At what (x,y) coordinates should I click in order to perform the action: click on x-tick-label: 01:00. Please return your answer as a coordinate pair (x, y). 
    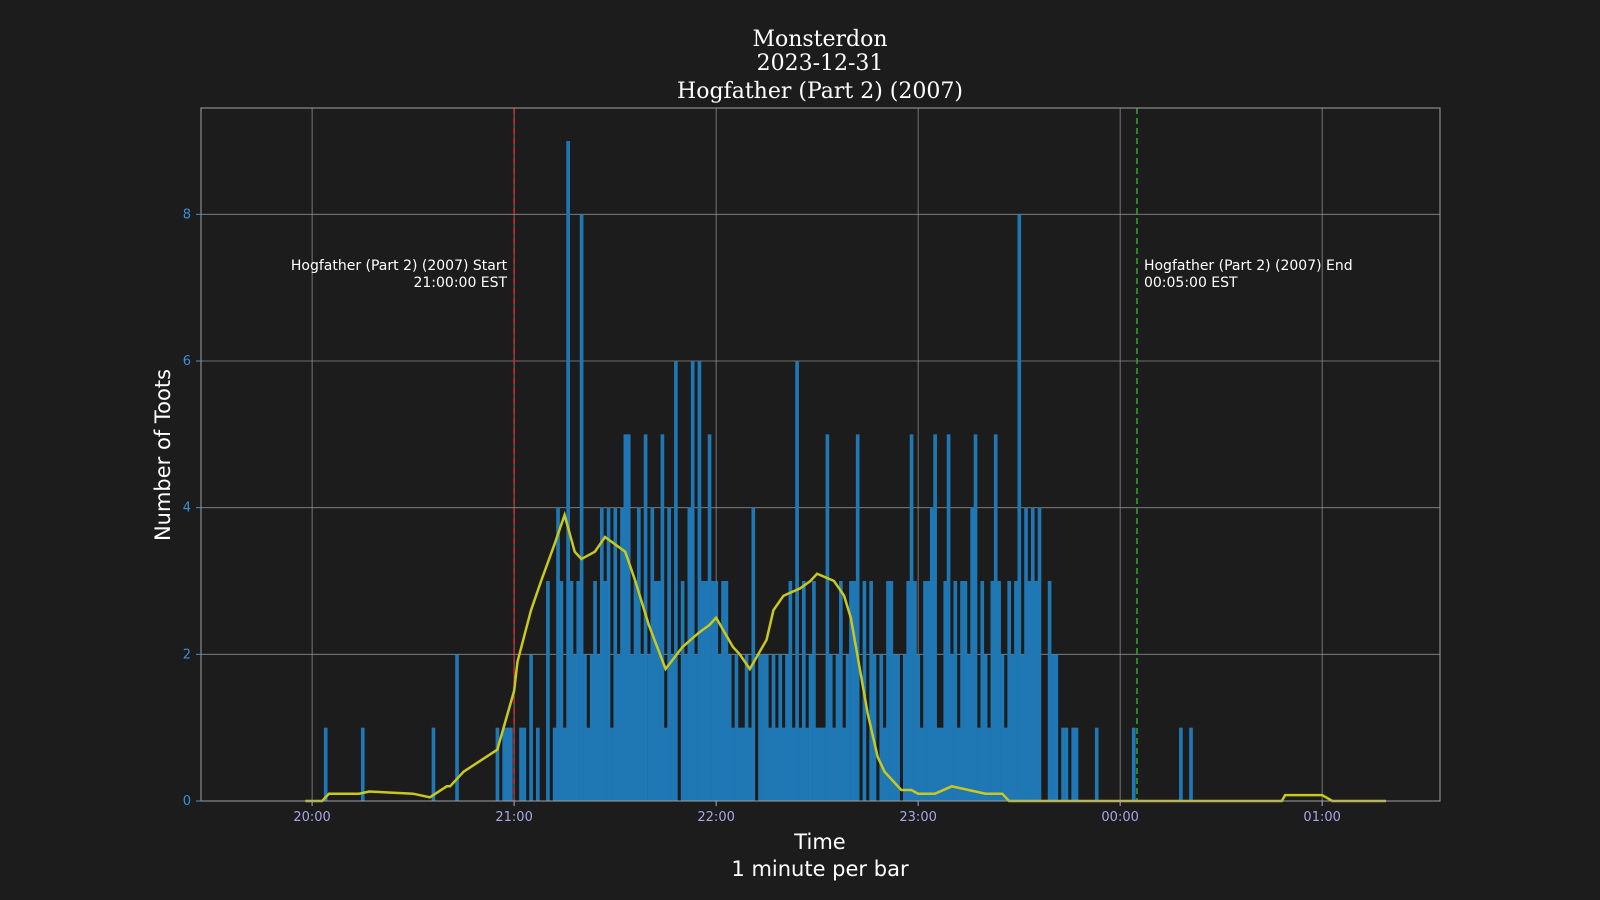
    Looking at the image, I should click on (1321, 817).